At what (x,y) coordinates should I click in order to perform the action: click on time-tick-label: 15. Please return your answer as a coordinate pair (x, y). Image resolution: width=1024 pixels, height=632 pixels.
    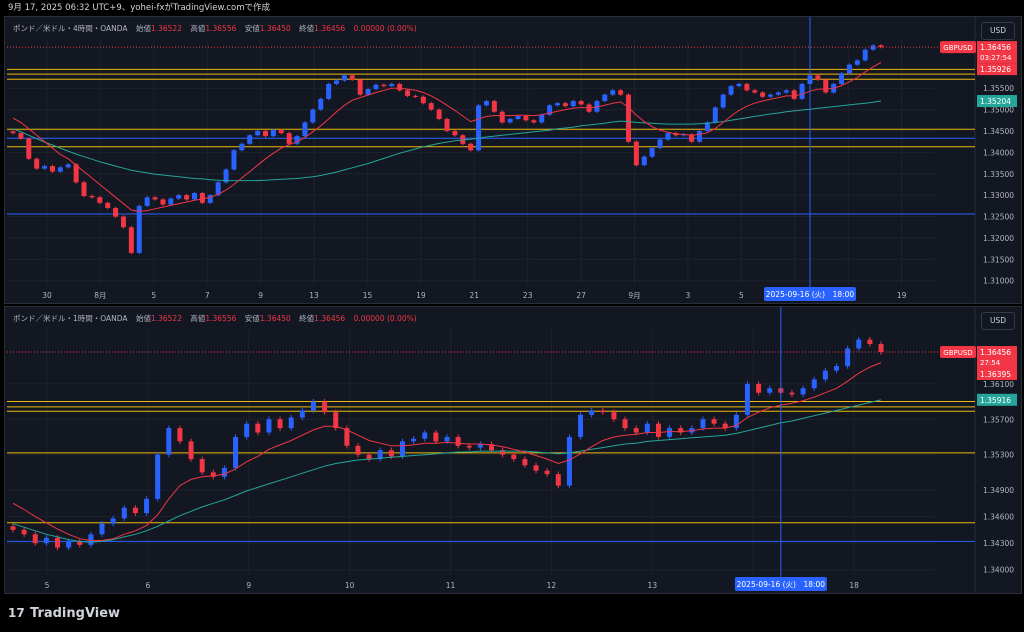
    Looking at the image, I should click on (368, 295).